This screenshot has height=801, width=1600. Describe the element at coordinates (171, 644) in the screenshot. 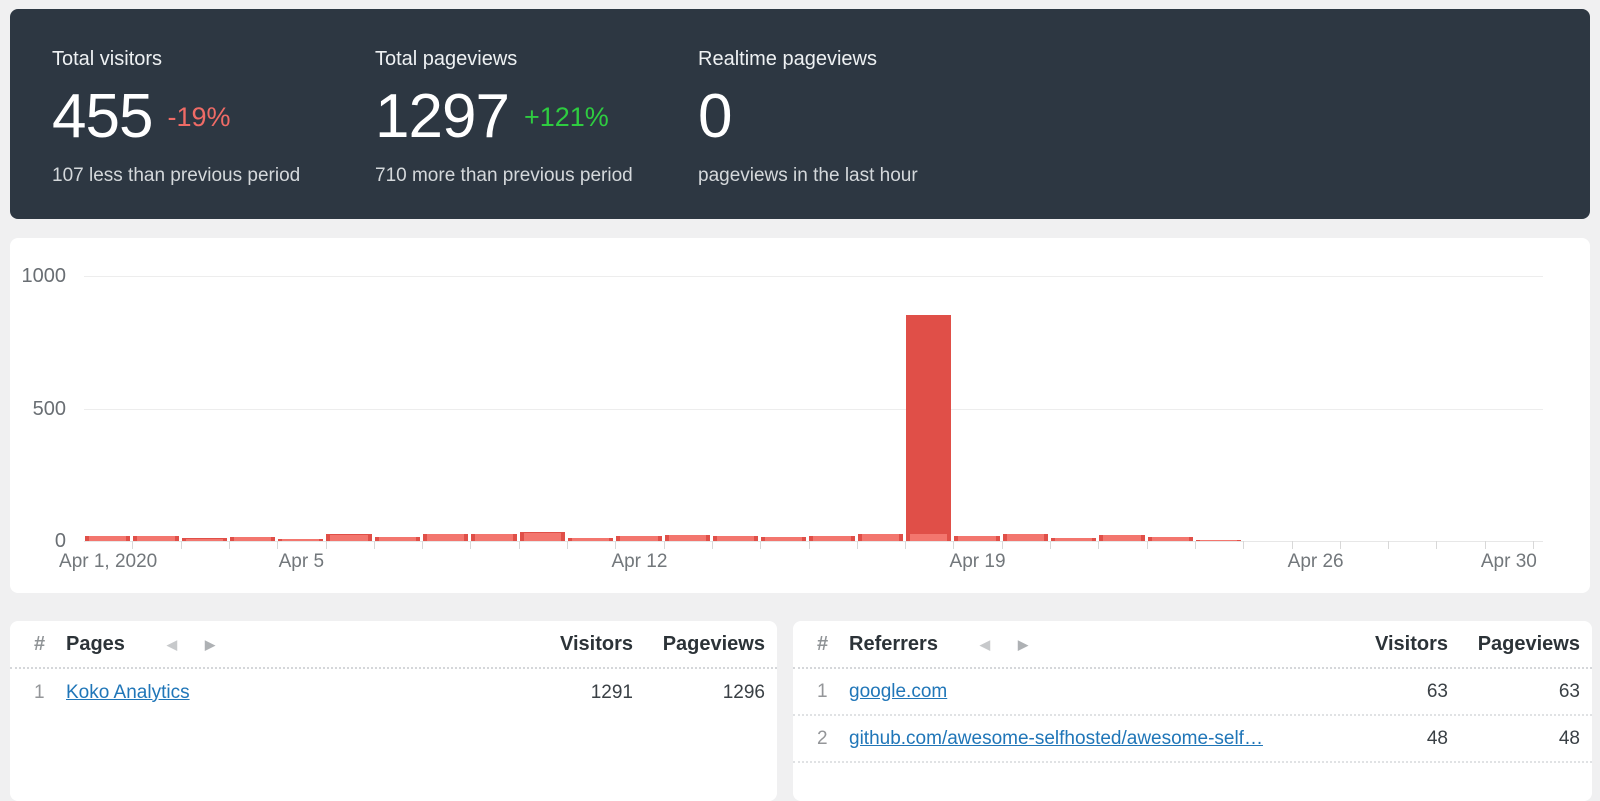

I see `pages-prev-page-button: ◀` at that location.